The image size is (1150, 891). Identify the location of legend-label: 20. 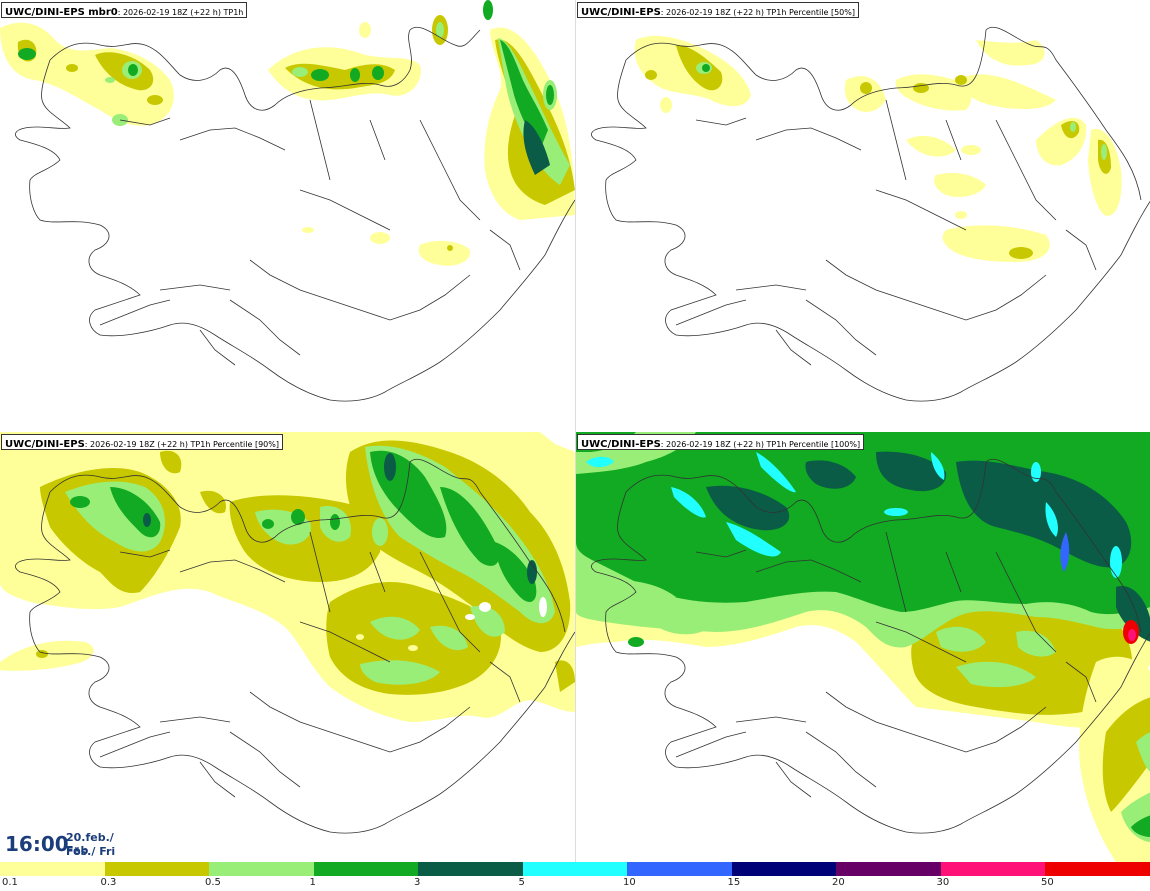
(838, 882).